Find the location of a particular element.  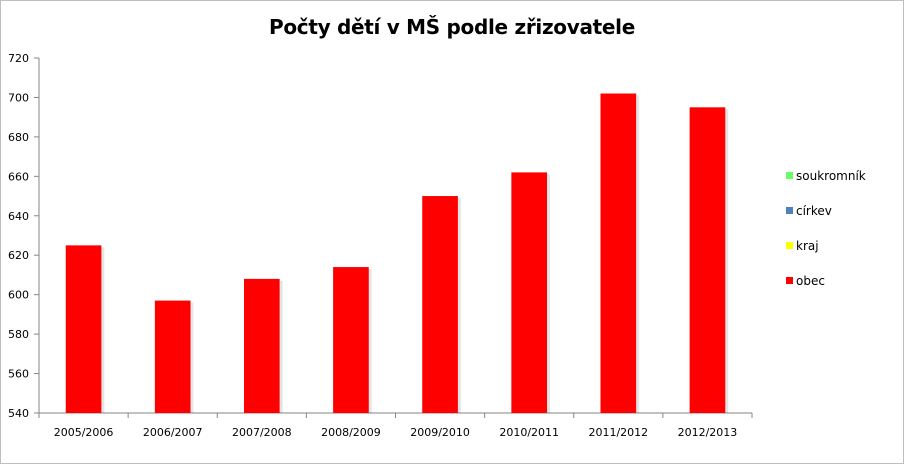

legend-label: obec is located at coordinates (810, 281).